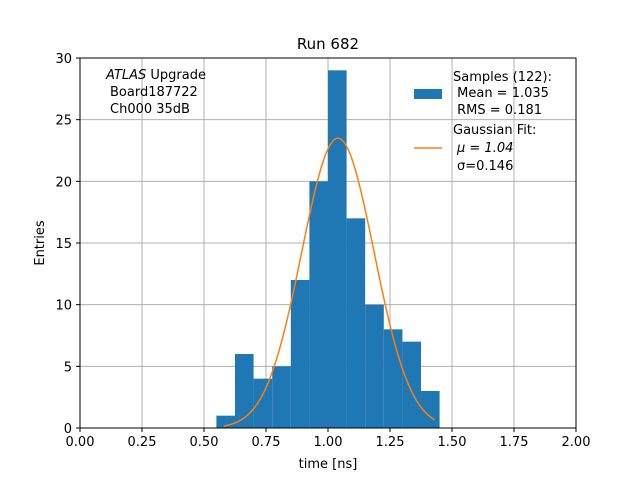  Describe the element at coordinates (80, 442) in the screenshot. I see `x-tick-label: 0.00` at that location.